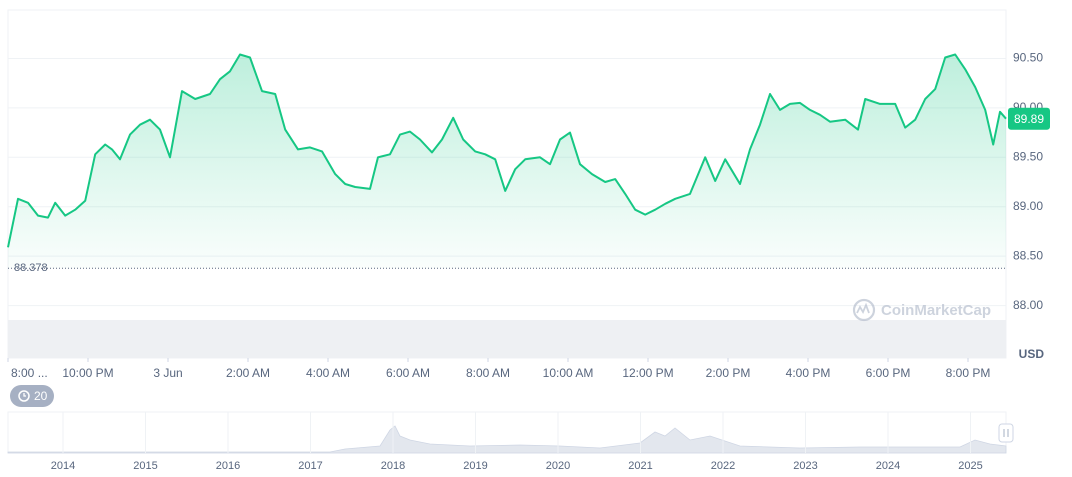 Image resolution: width=1072 pixels, height=477 pixels. I want to click on handle-grip, so click(1006, 433).